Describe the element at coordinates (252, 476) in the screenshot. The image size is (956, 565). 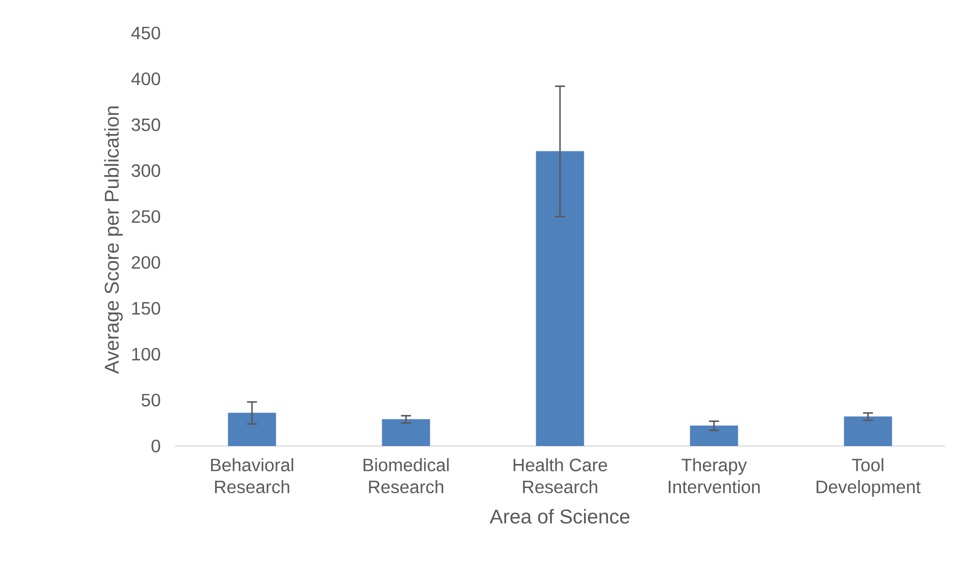
I see `x-tick-label: Behavioral Research` at that location.